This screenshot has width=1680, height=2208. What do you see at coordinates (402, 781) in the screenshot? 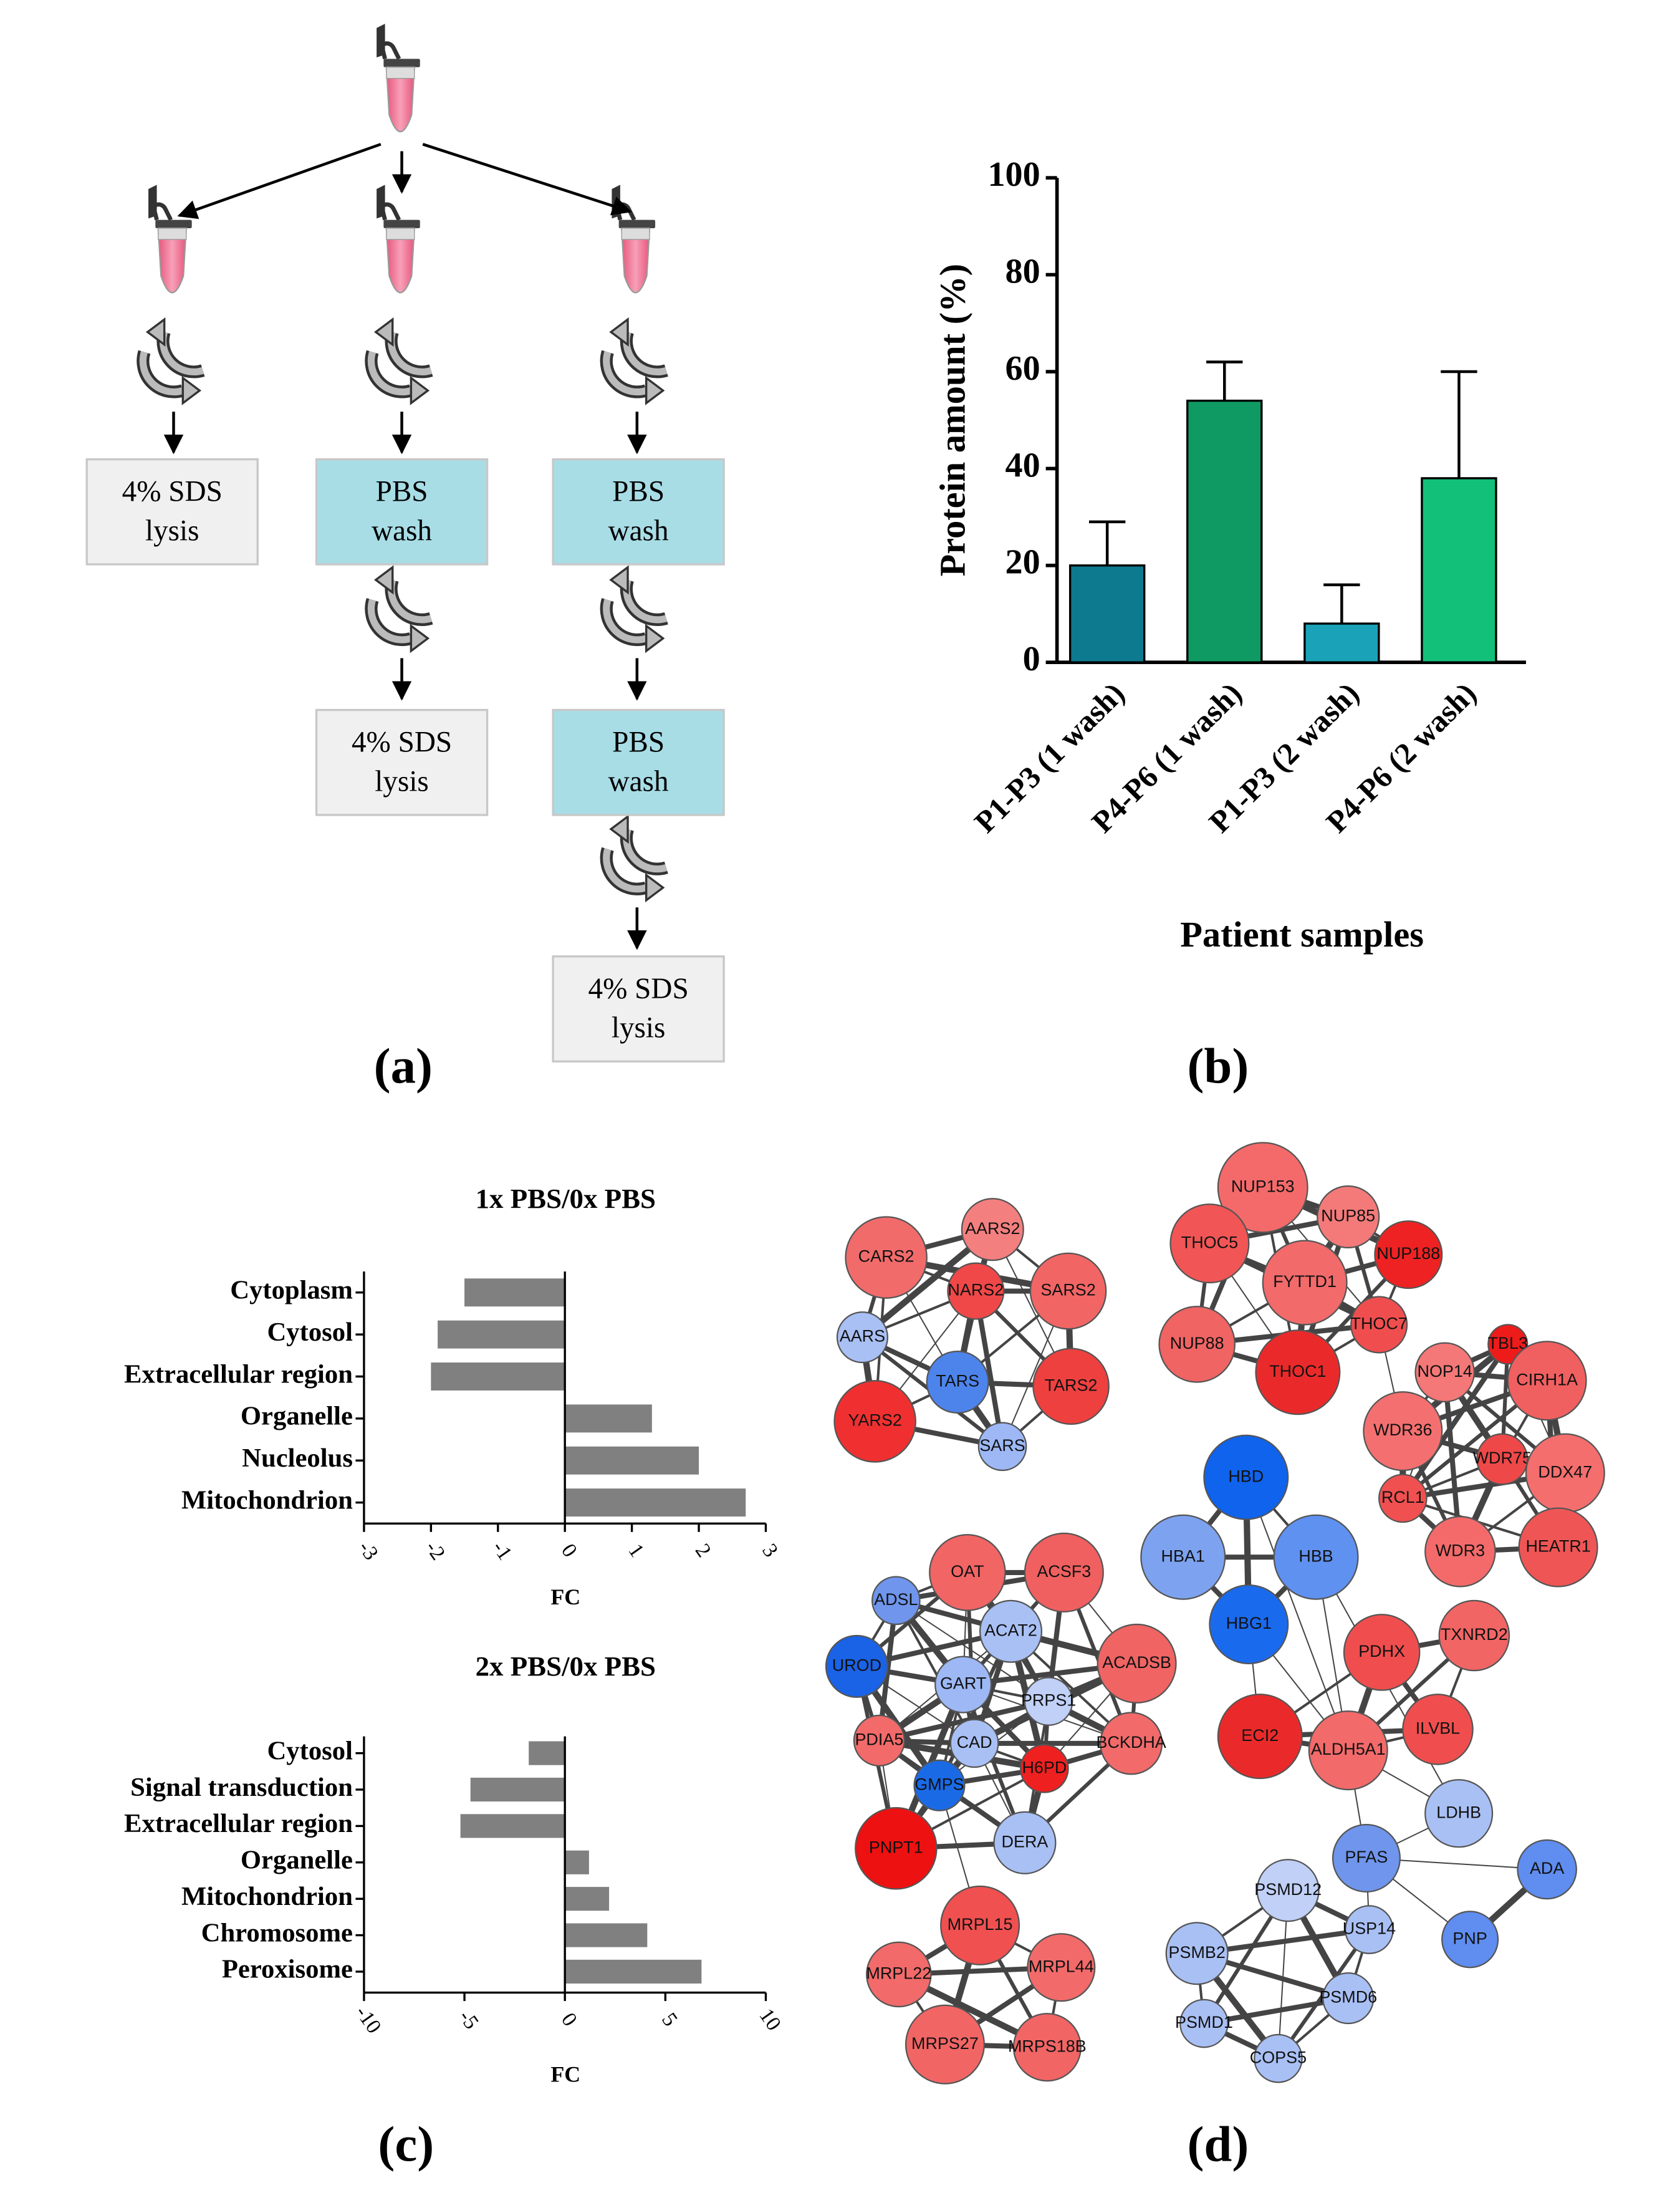
I see `box-text: lysis` at bounding box center [402, 781].